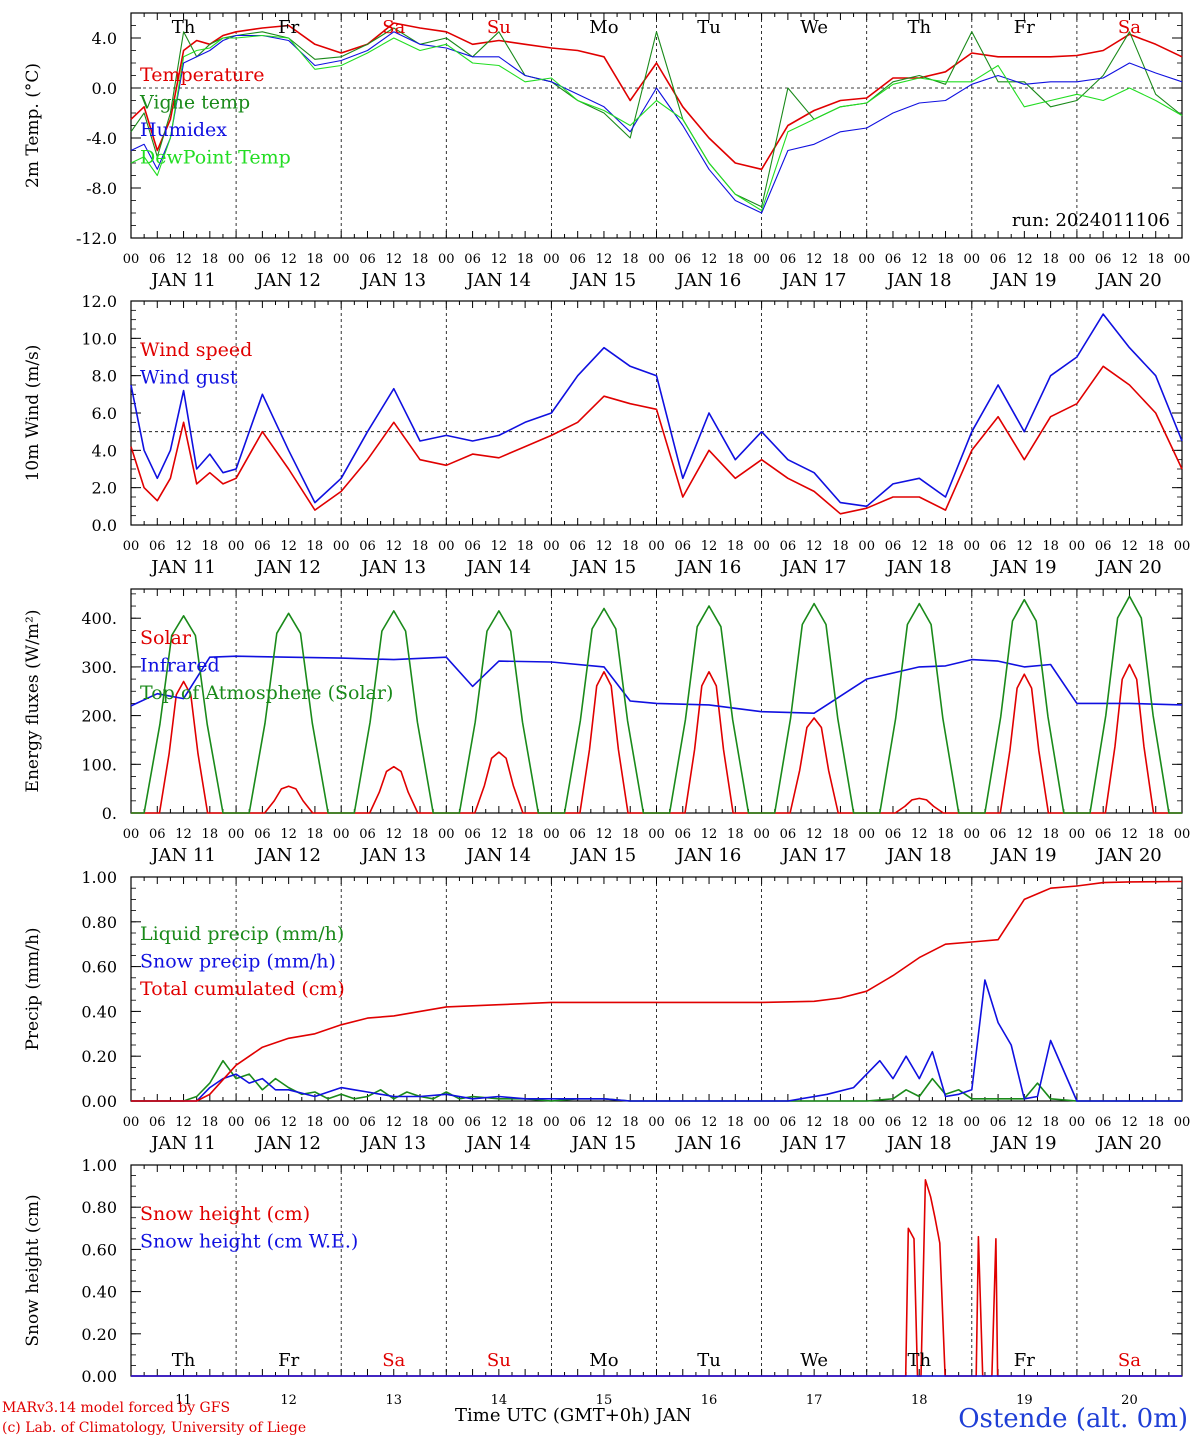 The image size is (1194, 1440). I want to click on y-tick-label: 0.0, so click(104, 88).